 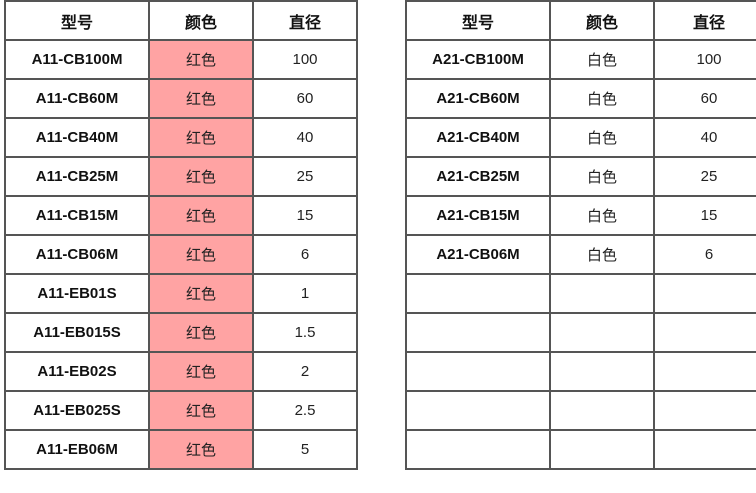 What do you see at coordinates (77, 254) in the screenshot?
I see `model-cell: A11-CB06M` at bounding box center [77, 254].